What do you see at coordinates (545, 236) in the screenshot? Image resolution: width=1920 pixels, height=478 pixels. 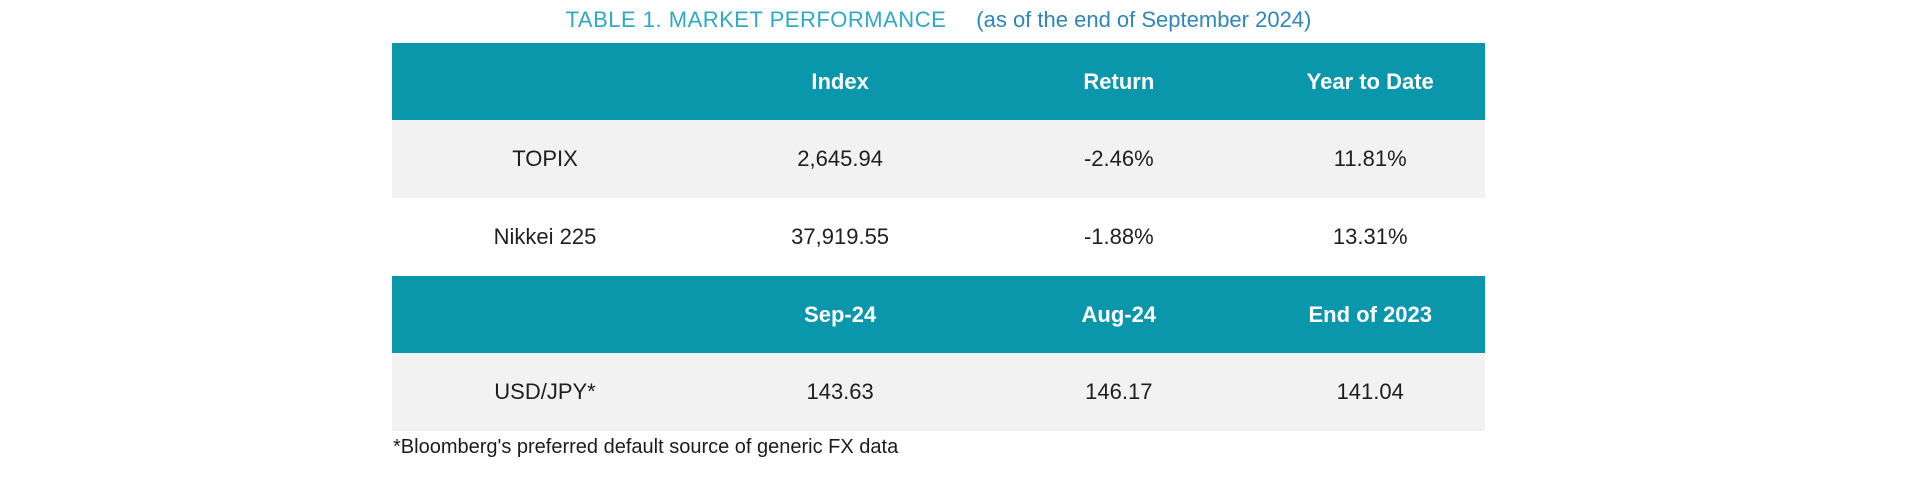 I see `row-label: Nikkei 225` at bounding box center [545, 236].